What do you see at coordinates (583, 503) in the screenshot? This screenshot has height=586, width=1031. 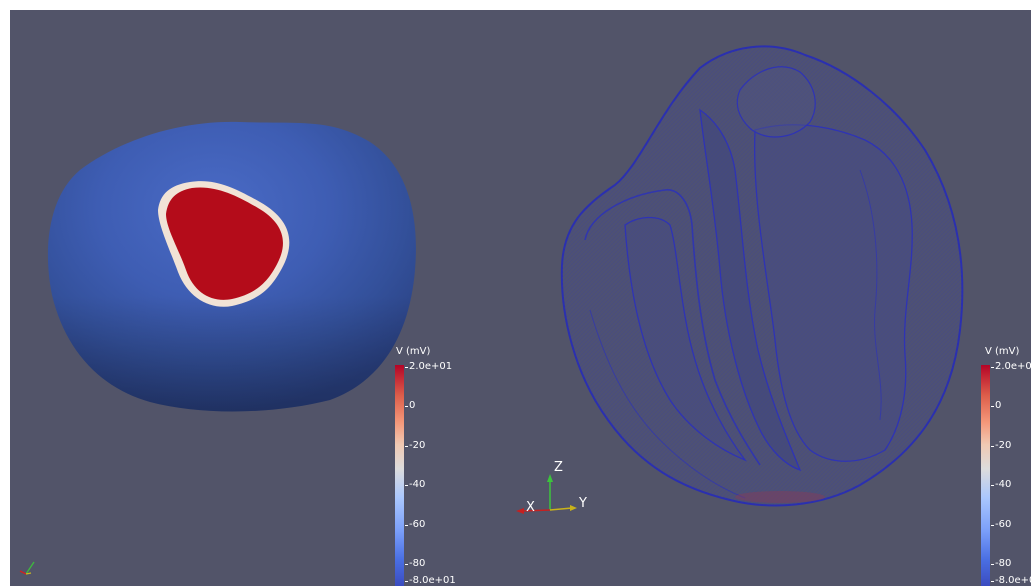 I see `axis-y-label: Y` at bounding box center [583, 503].